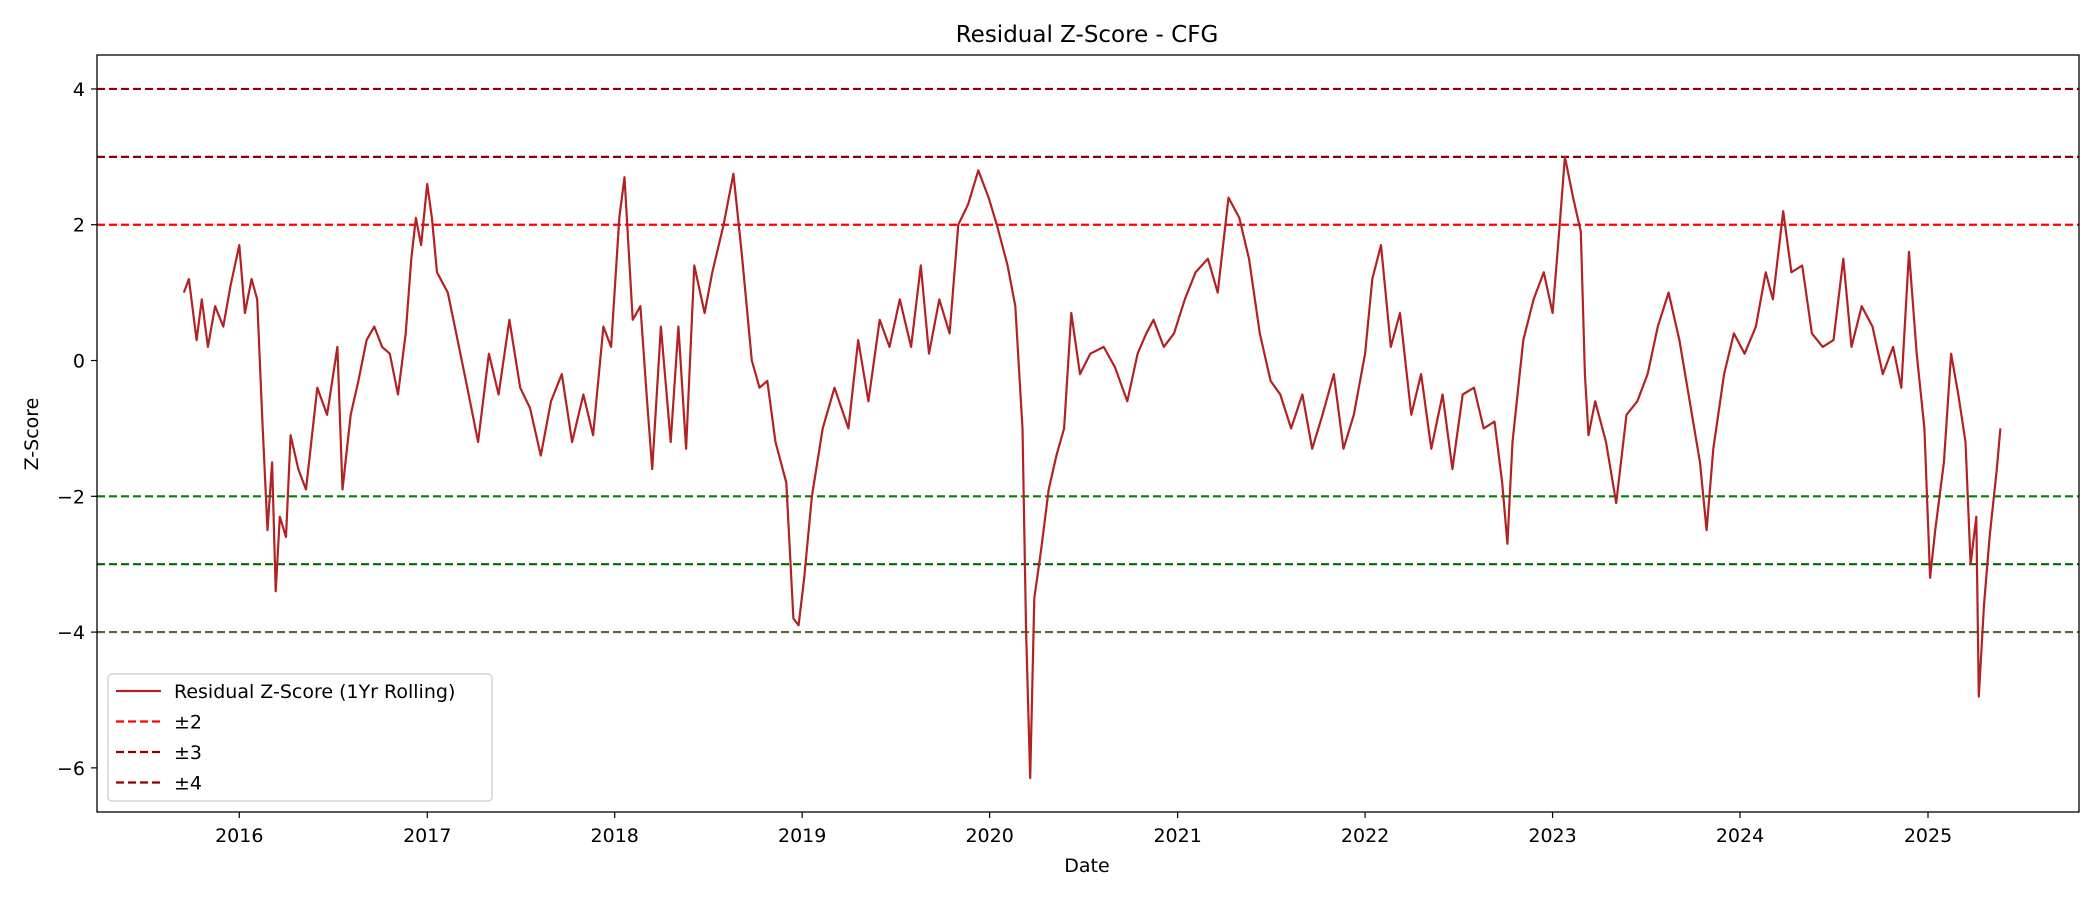 This screenshot has width=2100, height=900. What do you see at coordinates (188, 723) in the screenshot?
I see `legend-label: ±2` at bounding box center [188, 723].